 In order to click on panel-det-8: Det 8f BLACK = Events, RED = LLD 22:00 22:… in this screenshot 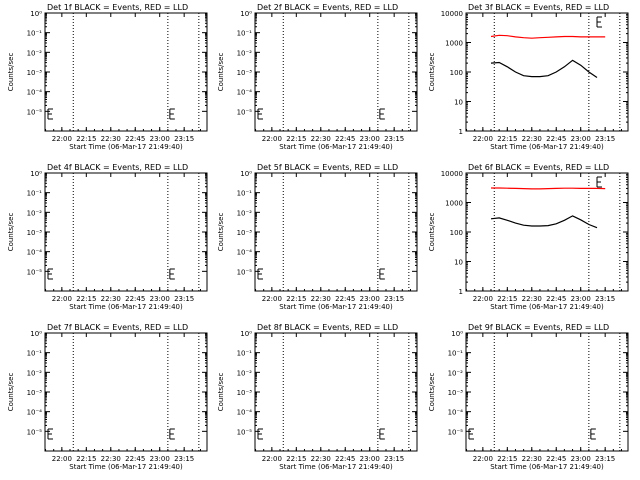, I will do `click(317, 397)`.